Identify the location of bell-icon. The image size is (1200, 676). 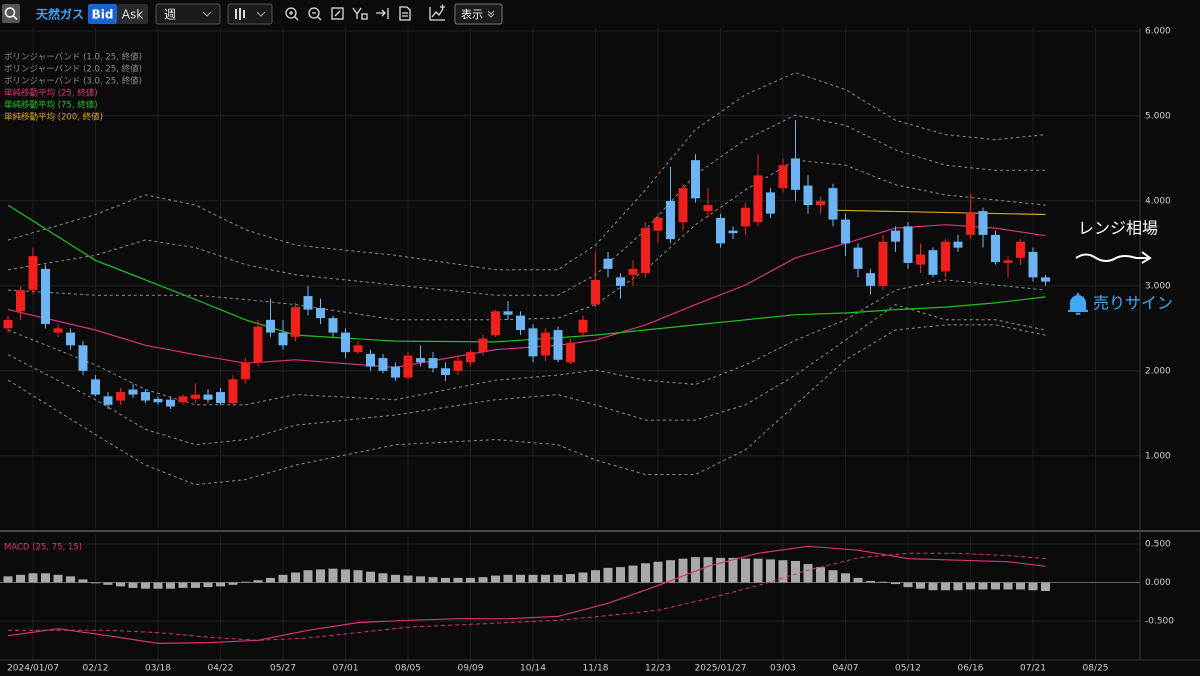
(1078, 304).